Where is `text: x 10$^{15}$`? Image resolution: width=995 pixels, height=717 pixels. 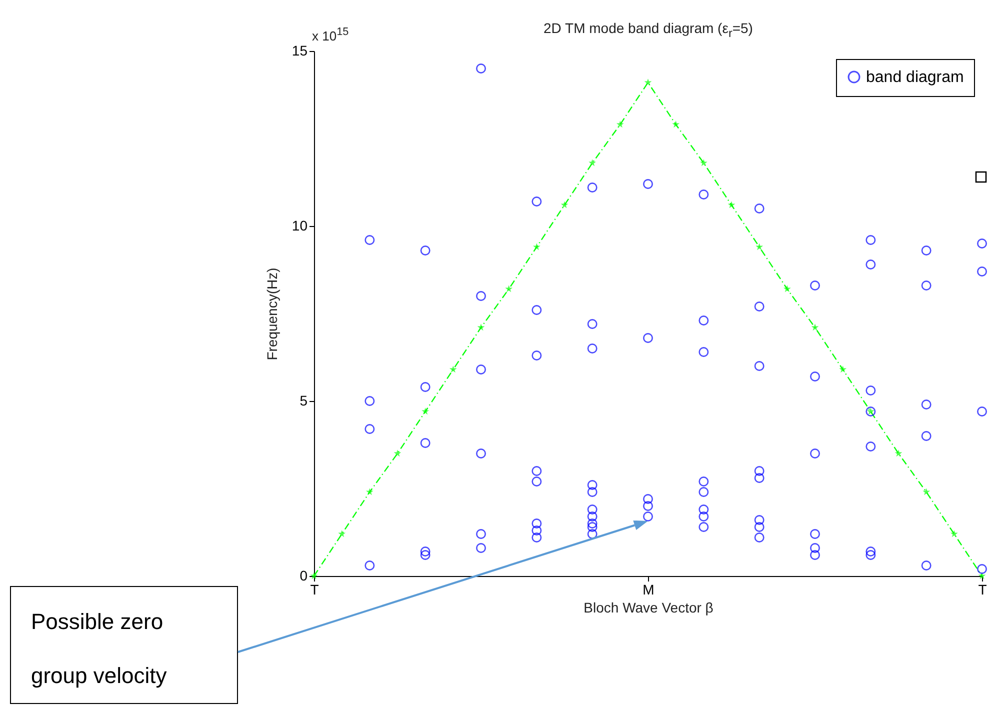
text: x 10$^{15}$ is located at coordinates (330, 35).